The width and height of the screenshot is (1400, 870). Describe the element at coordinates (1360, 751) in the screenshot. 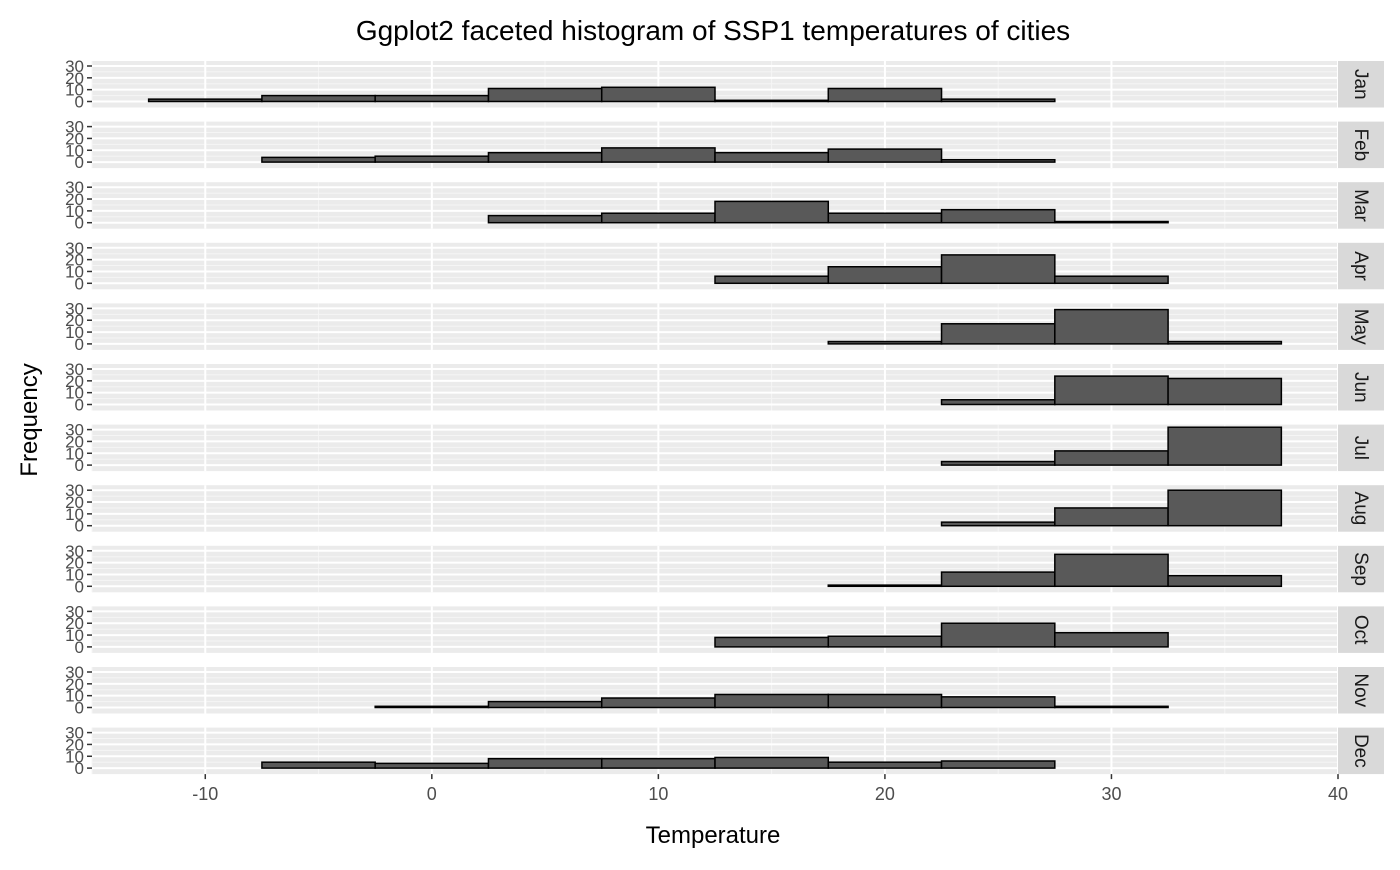

I see `facet-strip-label: Dec` at that location.